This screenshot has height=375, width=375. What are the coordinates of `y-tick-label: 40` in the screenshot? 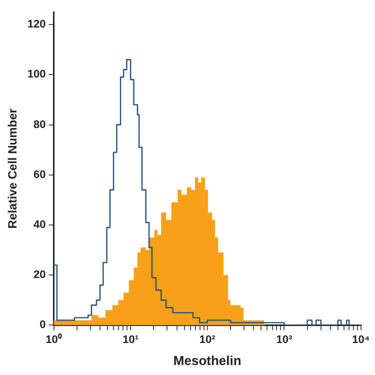 It's located at (40, 225).